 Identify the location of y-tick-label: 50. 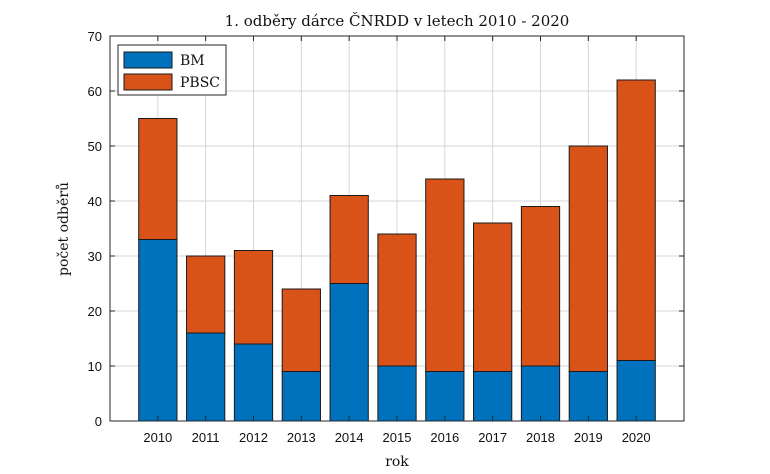
(95, 146).